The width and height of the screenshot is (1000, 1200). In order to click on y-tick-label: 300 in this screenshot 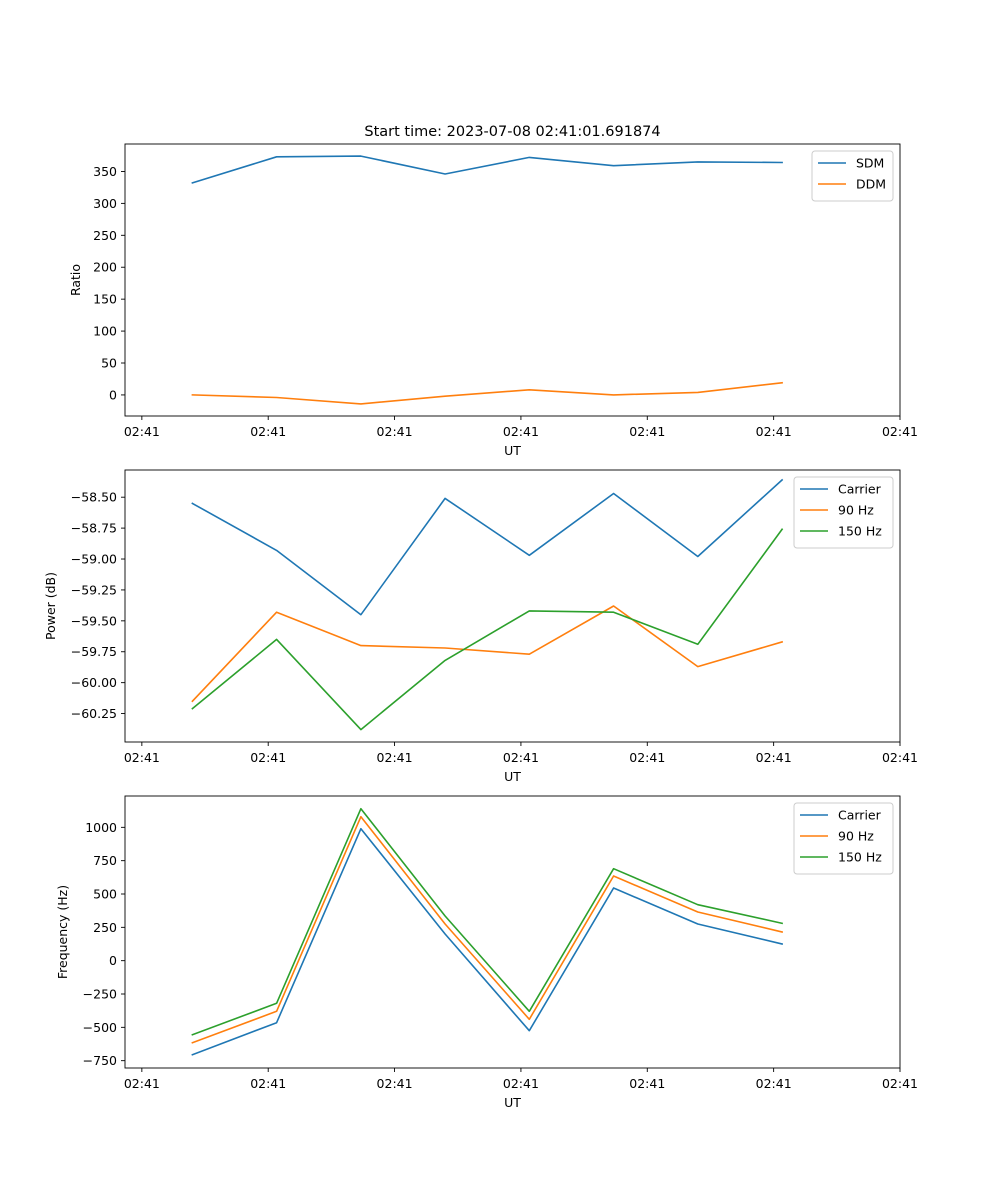, I will do `click(105, 203)`.